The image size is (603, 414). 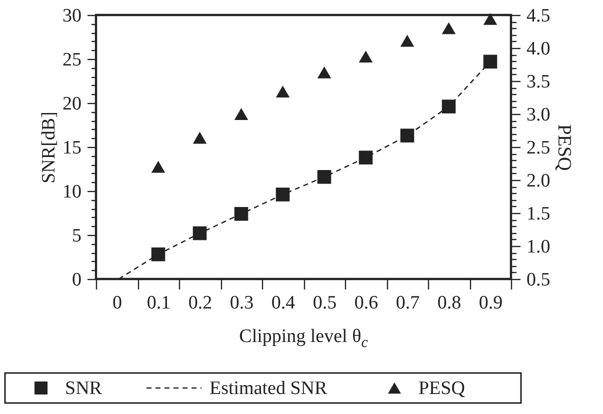 What do you see at coordinates (324, 303) in the screenshot?
I see `x-tick-label: 0.5` at bounding box center [324, 303].